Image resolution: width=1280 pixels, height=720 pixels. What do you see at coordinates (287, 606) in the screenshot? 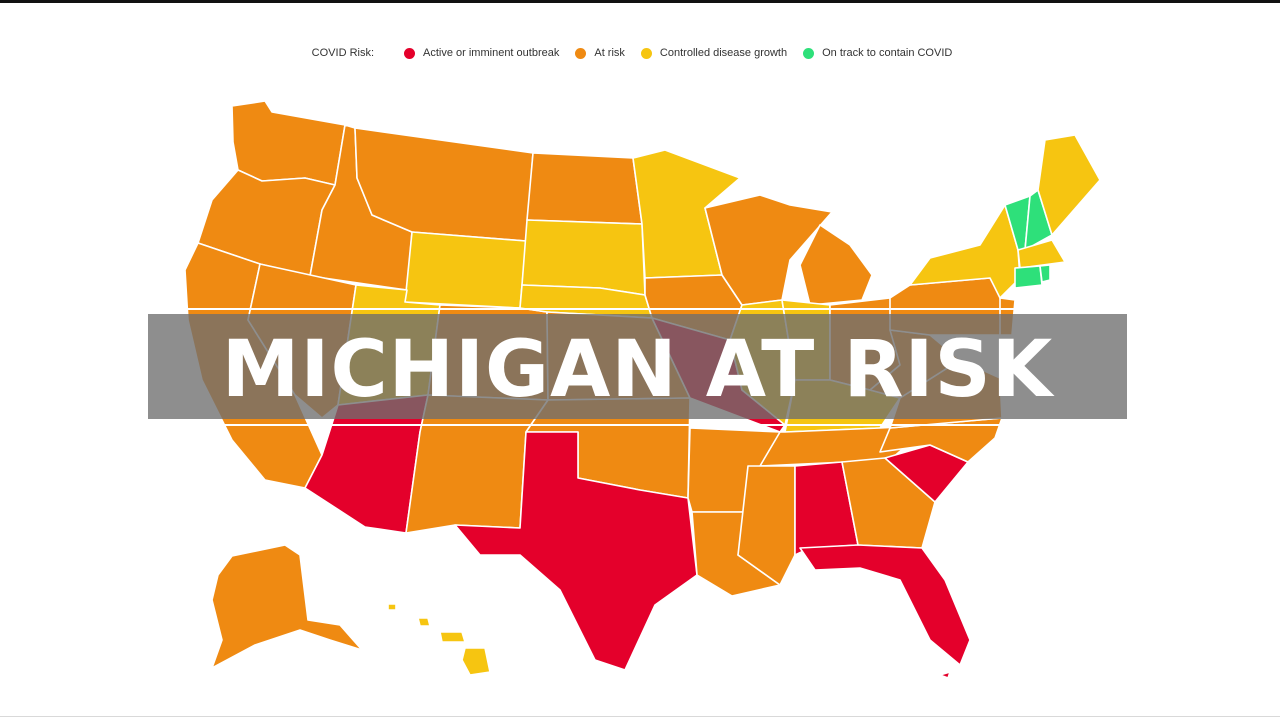
I see `state-ak` at bounding box center [287, 606].